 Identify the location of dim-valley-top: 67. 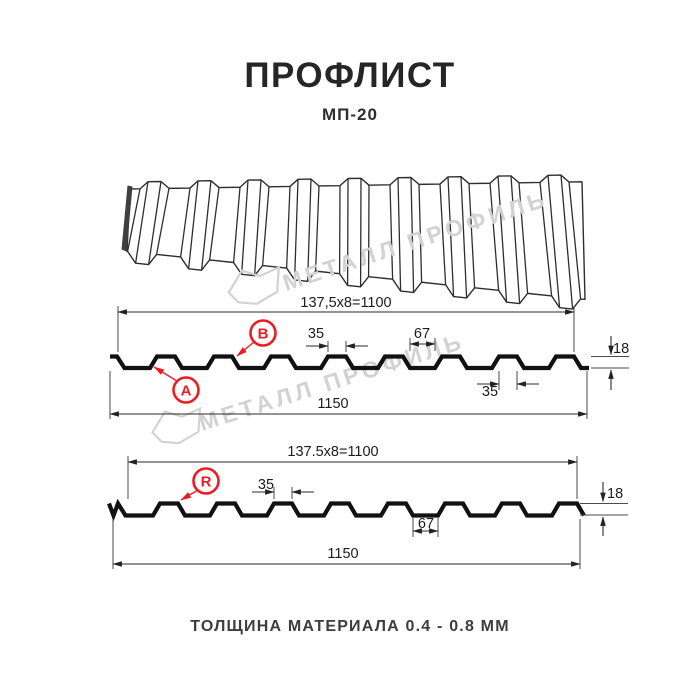
(422, 334).